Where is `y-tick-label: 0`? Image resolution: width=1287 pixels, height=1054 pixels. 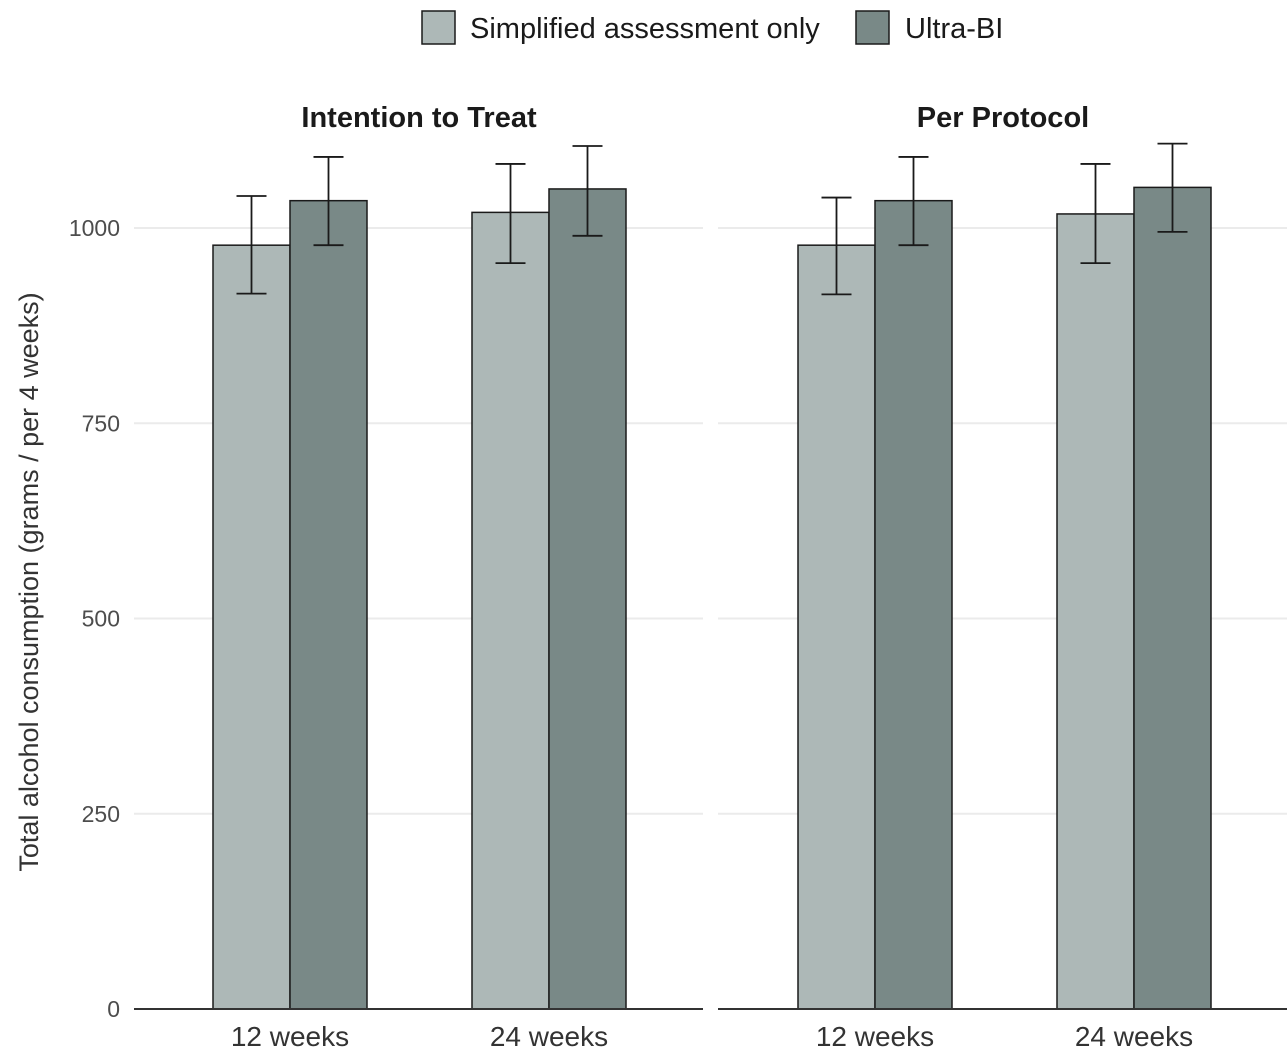 y-tick-label: 0 is located at coordinates (113, 1009).